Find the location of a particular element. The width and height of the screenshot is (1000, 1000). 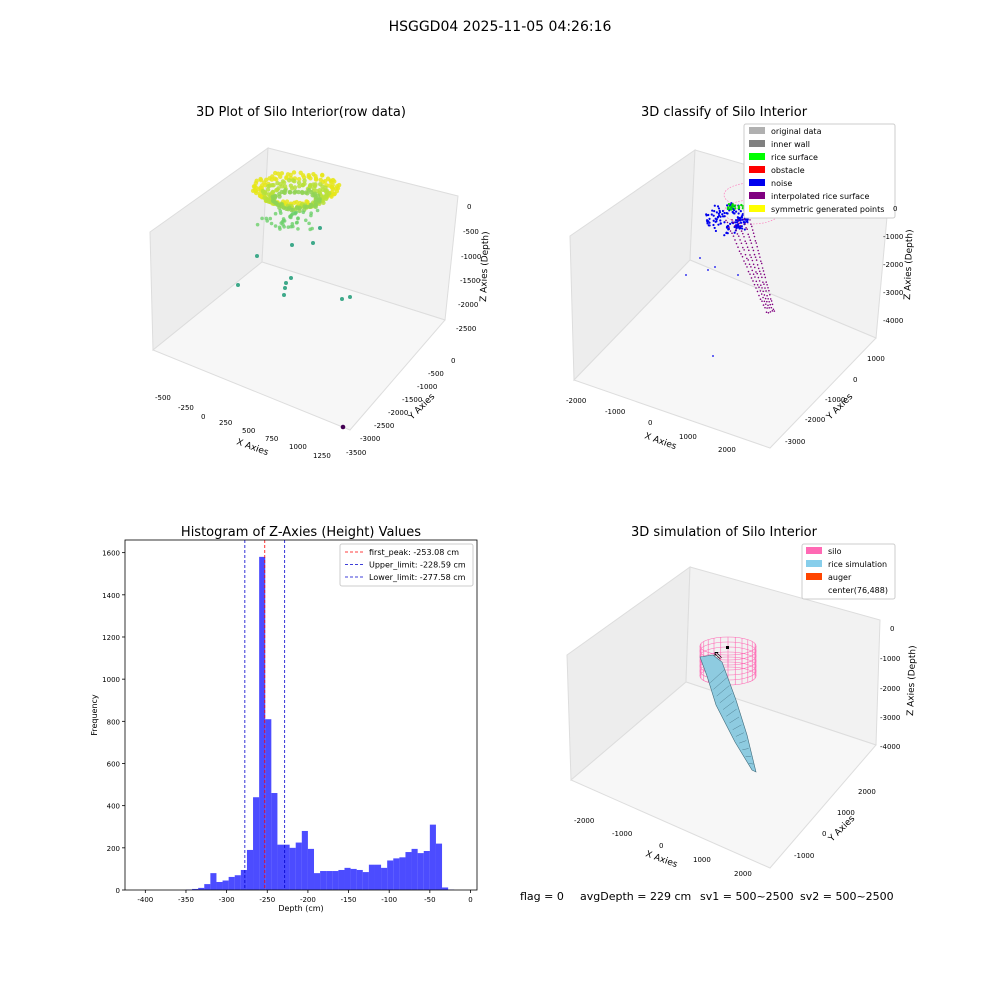

x-tick-label: -50 is located at coordinates (429, 900).